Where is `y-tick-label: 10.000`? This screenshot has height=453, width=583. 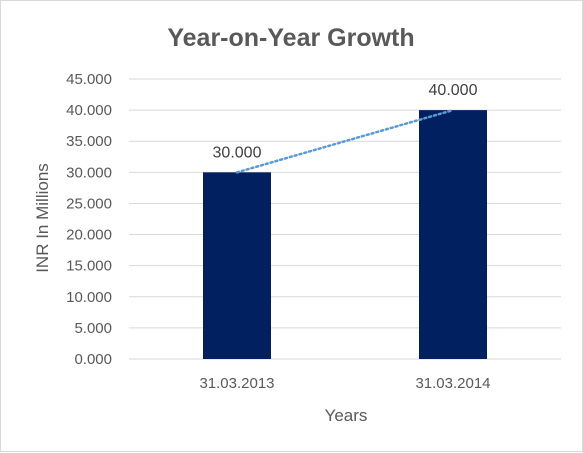 y-tick-label: 10.000 is located at coordinates (89, 297).